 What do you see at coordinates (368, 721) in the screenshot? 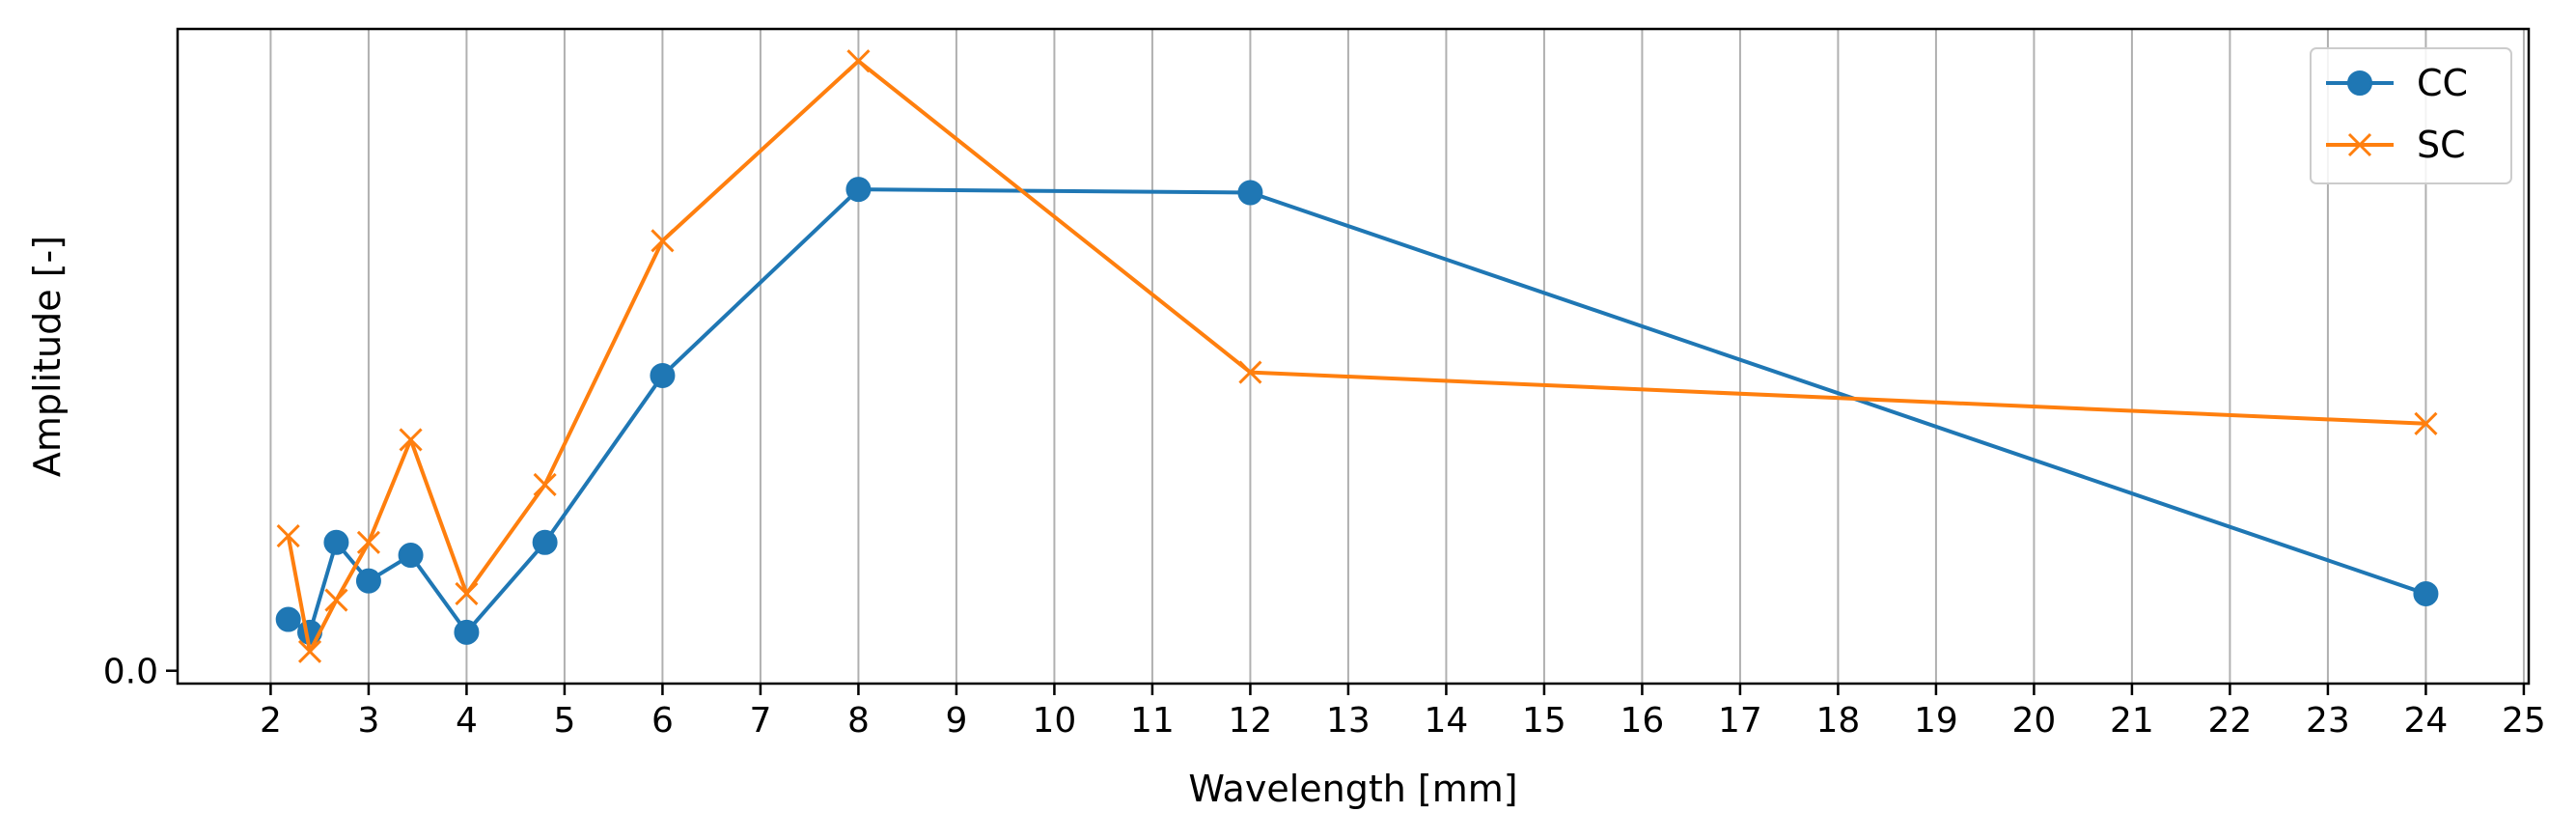
I see `x-tick-label: 3` at bounding box center [368, 721].